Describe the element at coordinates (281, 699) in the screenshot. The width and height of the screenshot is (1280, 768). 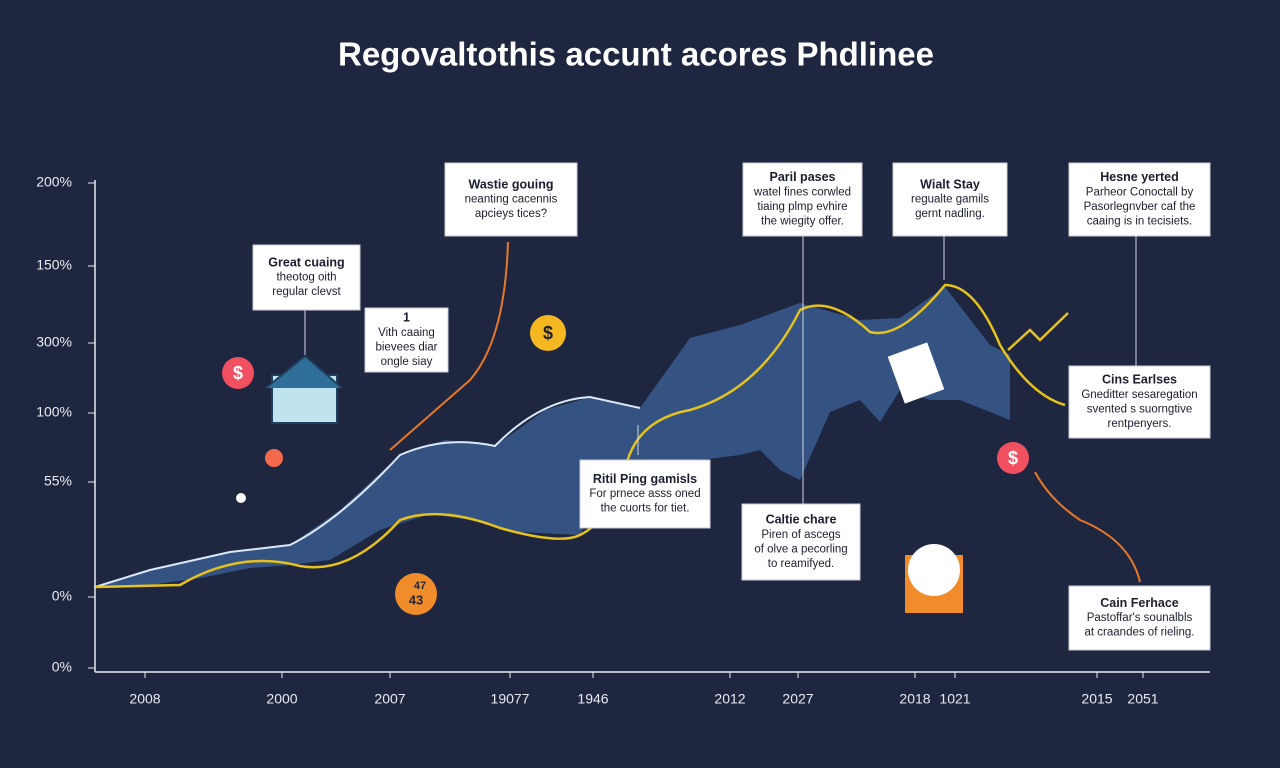
I see `x-label: 2000` at that location.